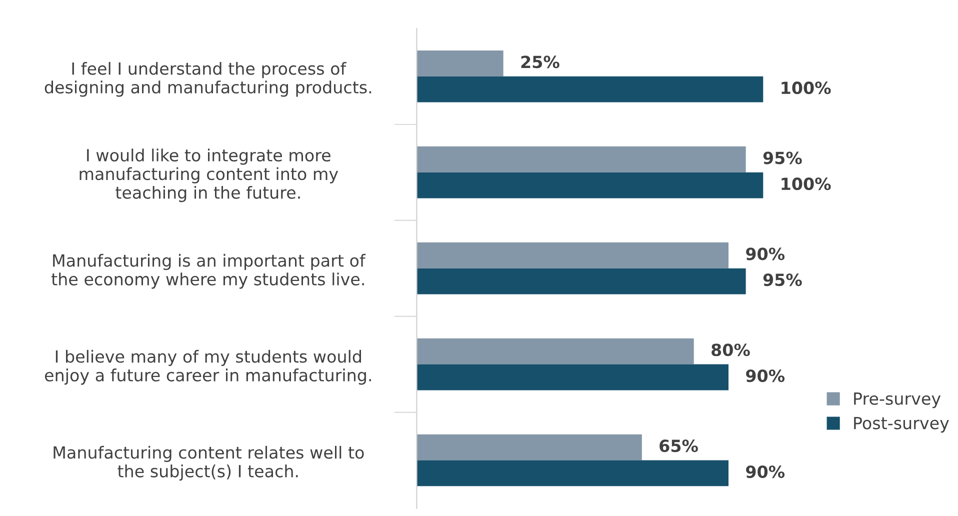  Describe the element at coordinates (208, 79) in the screenshot. I see `y-tick-label: I feel I understand the process of designing and manufacturing products.` at that location.